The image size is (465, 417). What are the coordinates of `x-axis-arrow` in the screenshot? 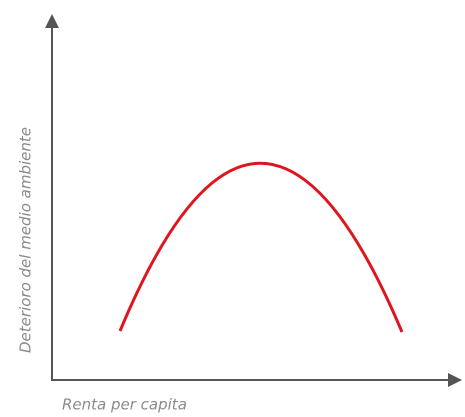 It's located at (455, 380).